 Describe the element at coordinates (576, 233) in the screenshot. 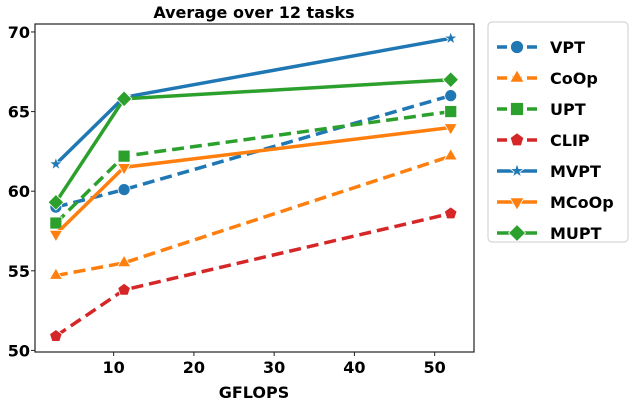

I see `legend-label: MUPT` at that location.